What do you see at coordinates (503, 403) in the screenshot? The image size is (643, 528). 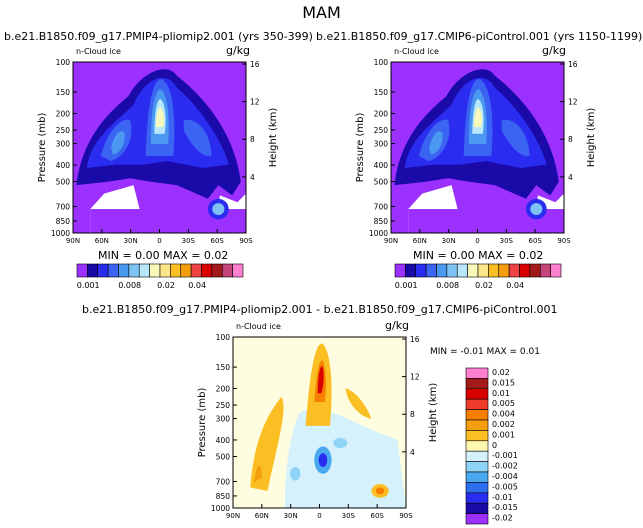 I see `colorbar-label: 0.005` at bounding box center [503, 403].